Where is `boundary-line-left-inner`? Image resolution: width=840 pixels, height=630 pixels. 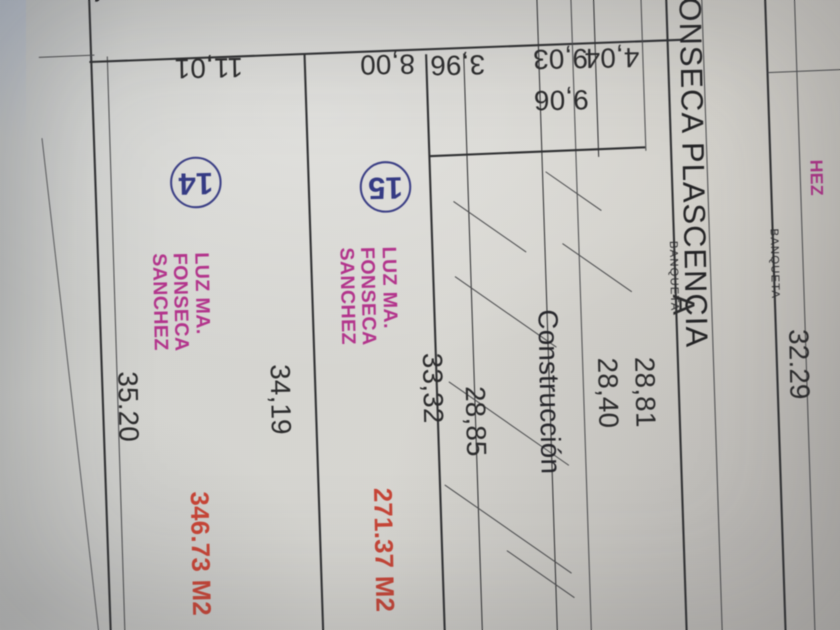
boundary-line-left-inner is located at coordinates (116, 343).